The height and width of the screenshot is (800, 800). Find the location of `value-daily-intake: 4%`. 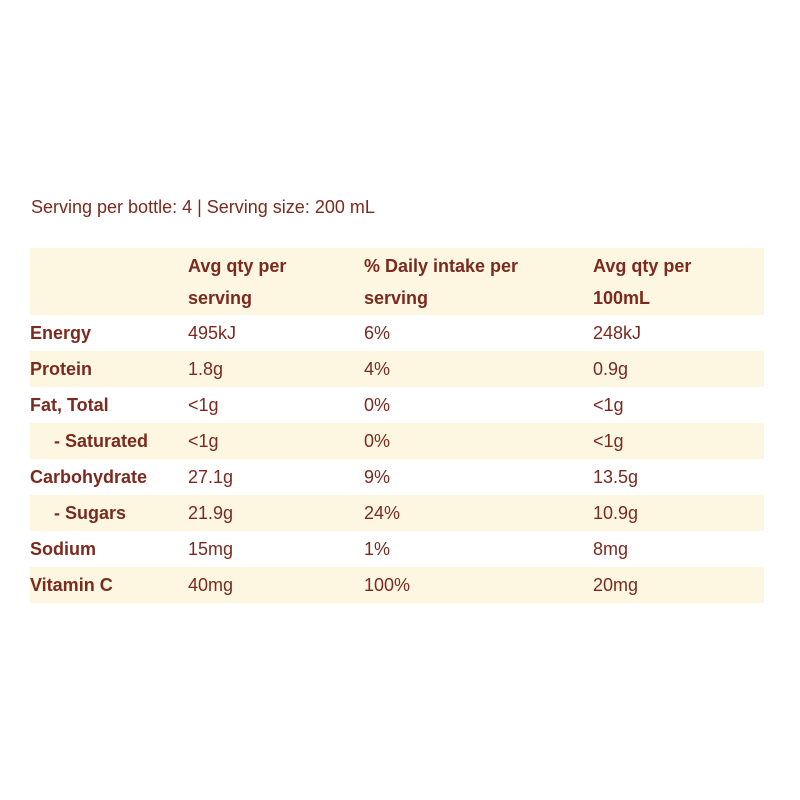

value-daily-intake: 4% is located at coordinates (377, 368).